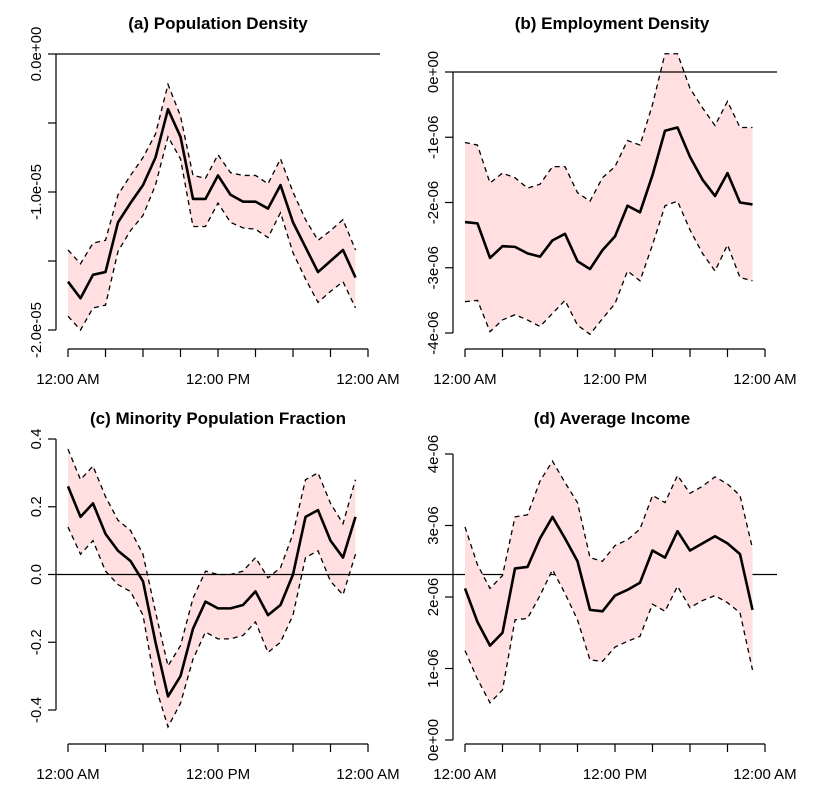 This screenshot has width=820, height=798. What do you see at coordinates (218, 23) in the screenshot?
I see `chart-title: (a) Population Density` at bounding box center [218, 23].